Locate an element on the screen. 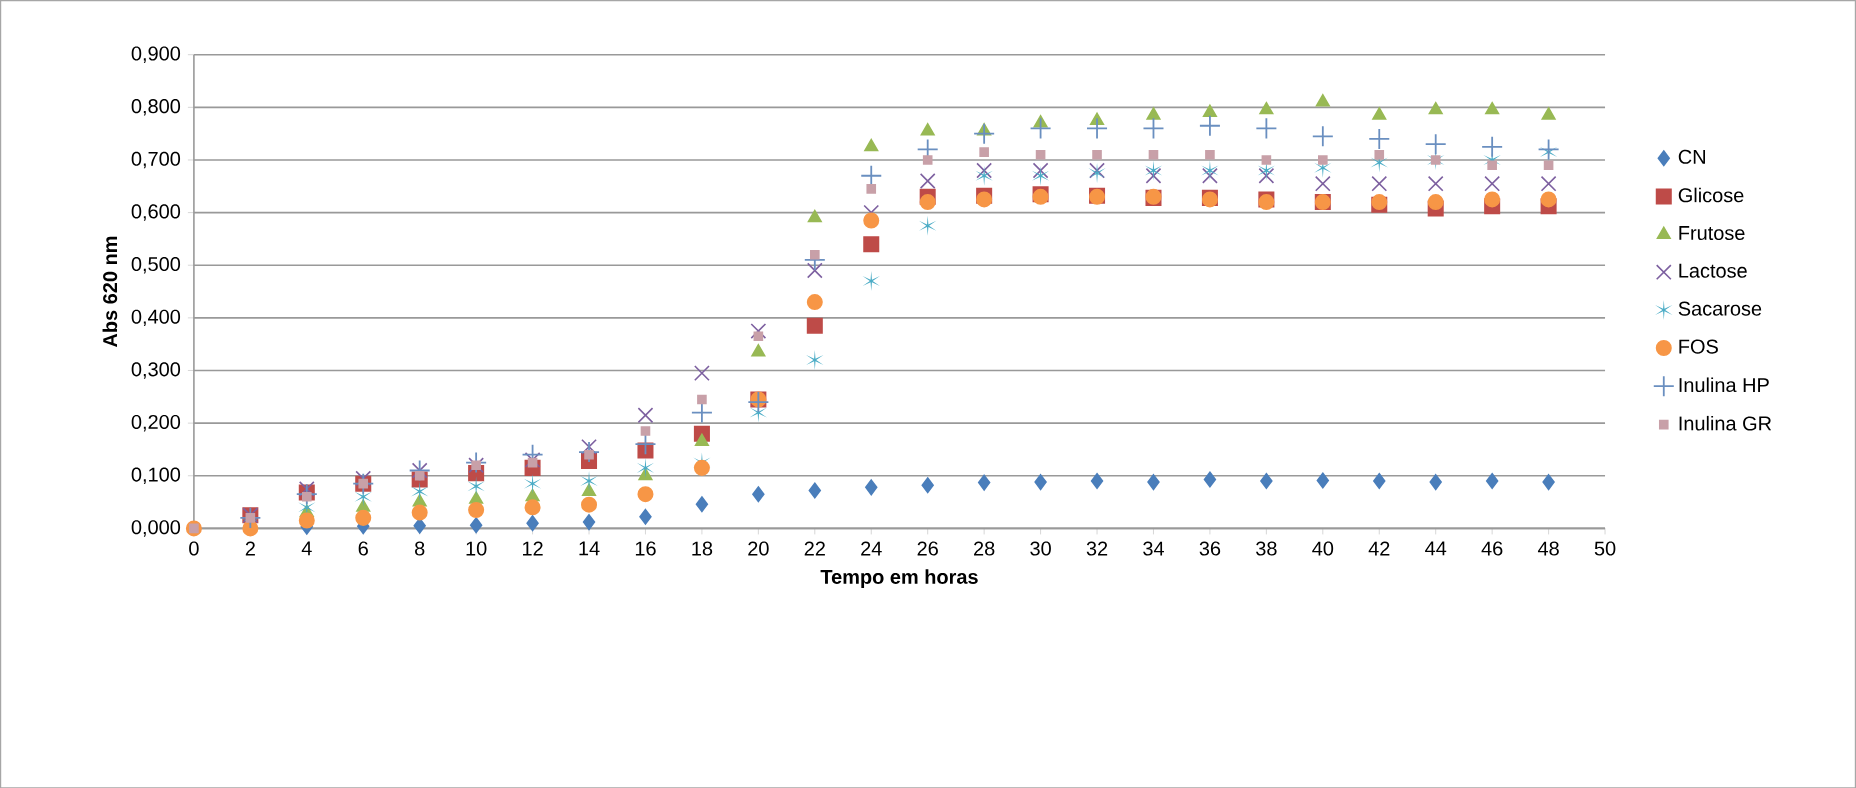  x-tick-label: 30 is located at coordinates (1040, 548).